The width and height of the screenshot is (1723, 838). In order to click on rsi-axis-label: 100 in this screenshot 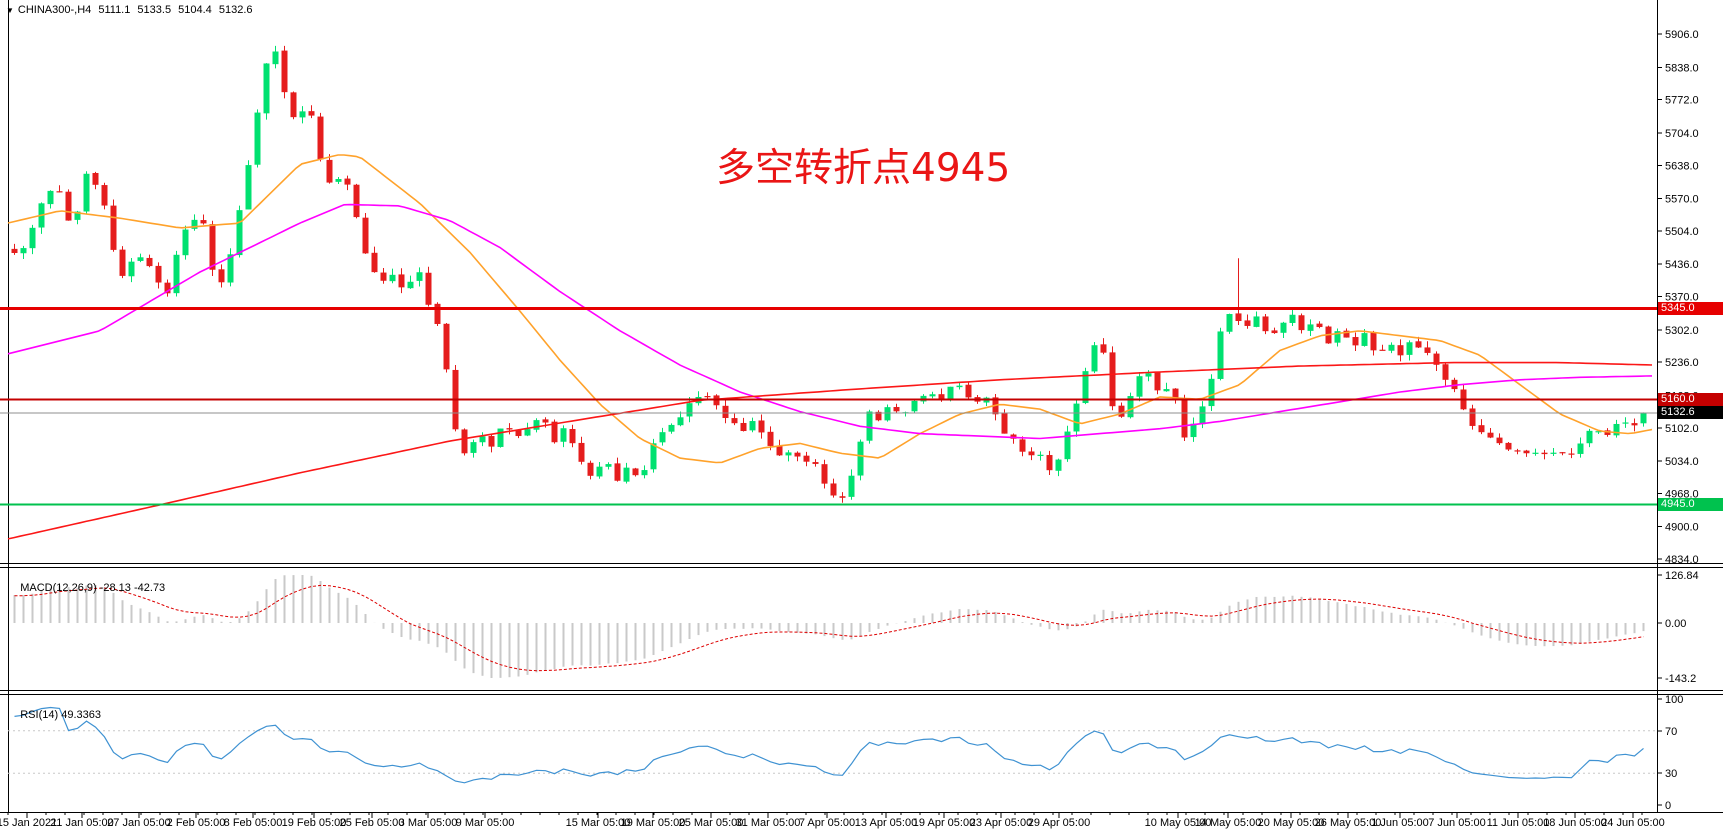, I will do `click(1674, 700)`.